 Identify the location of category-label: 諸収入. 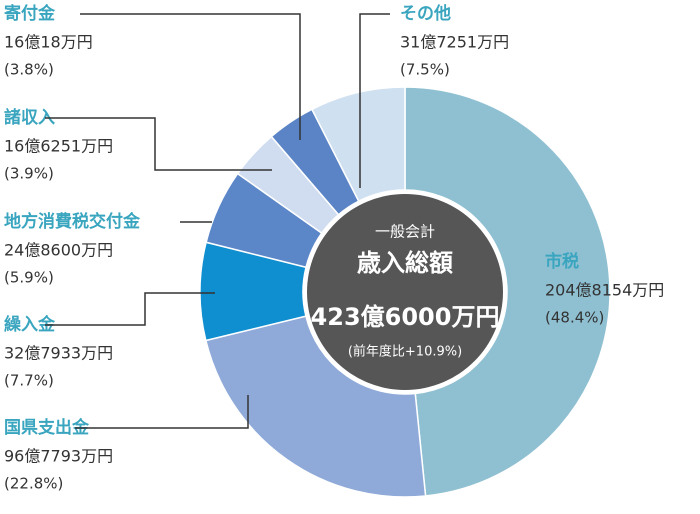
(29, 117).